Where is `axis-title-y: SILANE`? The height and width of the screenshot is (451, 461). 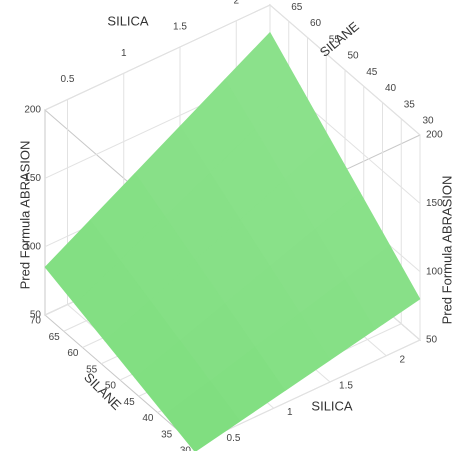
axis-title-y: SILANE is located at coordinates (103, 392).